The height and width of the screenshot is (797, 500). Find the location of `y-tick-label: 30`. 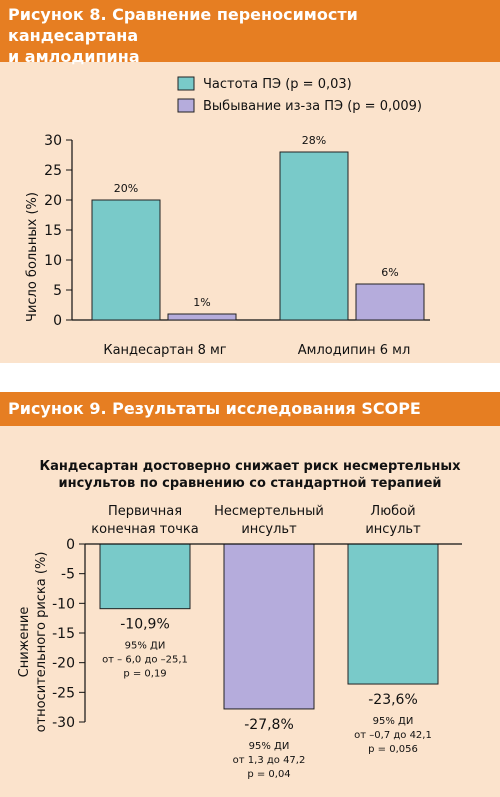

y-tick-label: 30 is located at coordinates (53, 141).